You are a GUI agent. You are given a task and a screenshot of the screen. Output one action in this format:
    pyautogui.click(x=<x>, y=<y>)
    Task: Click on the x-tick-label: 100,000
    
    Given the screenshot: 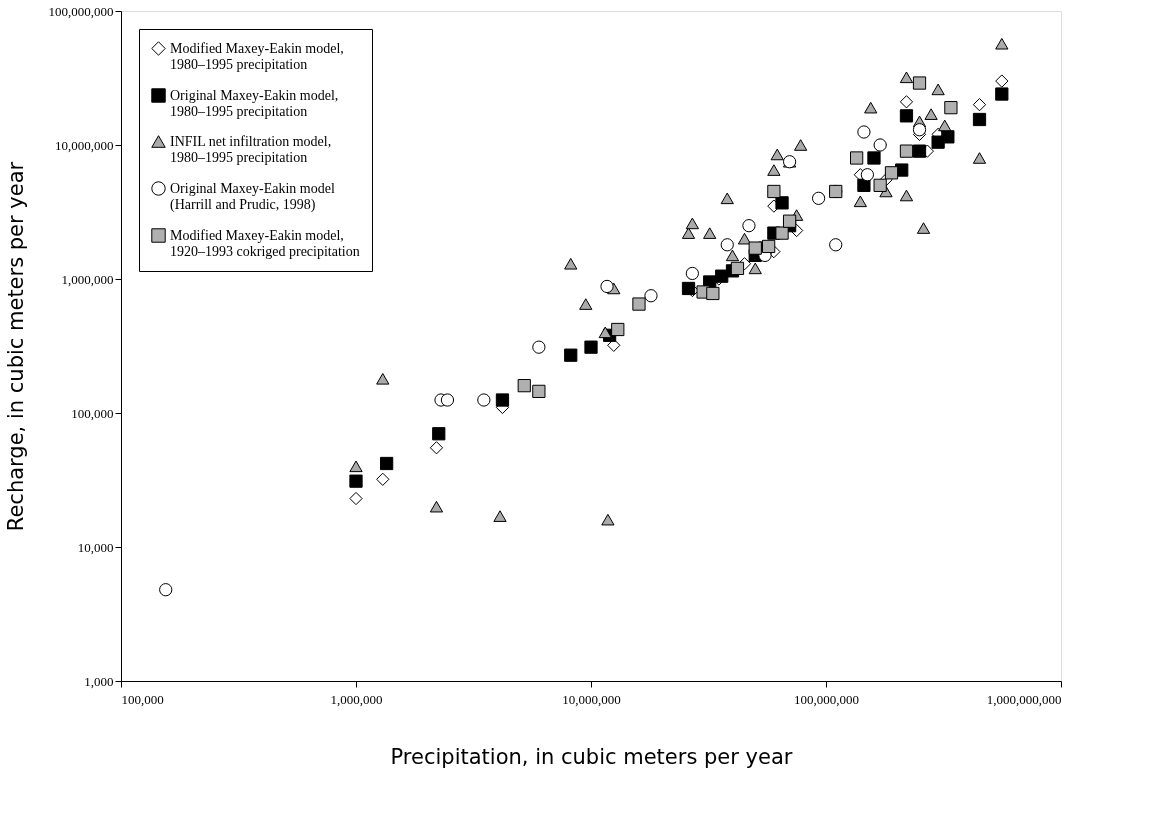 What is the action you would take?
    pyautogui.click(x=142, y=699)
    